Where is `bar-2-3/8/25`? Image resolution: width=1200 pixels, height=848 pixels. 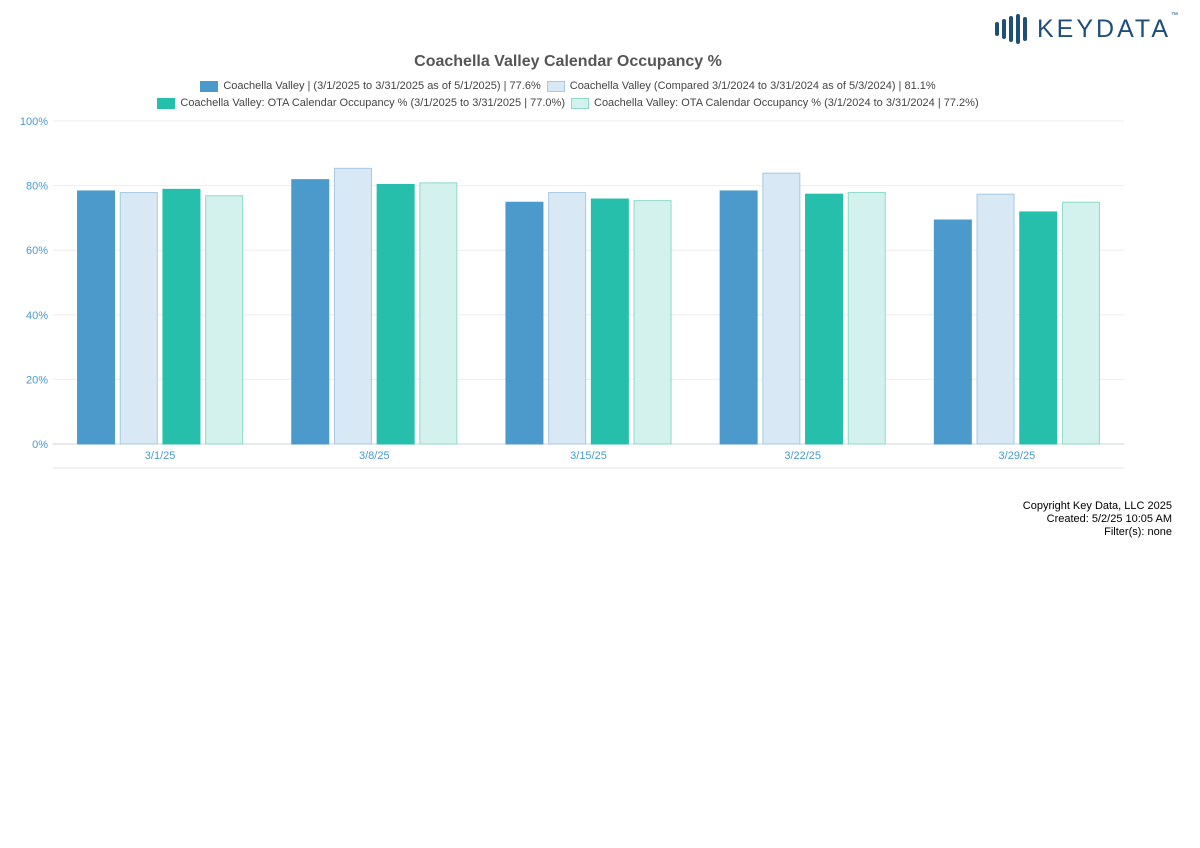 bar-2-3/8/25 is located at coordinates (352, 306).